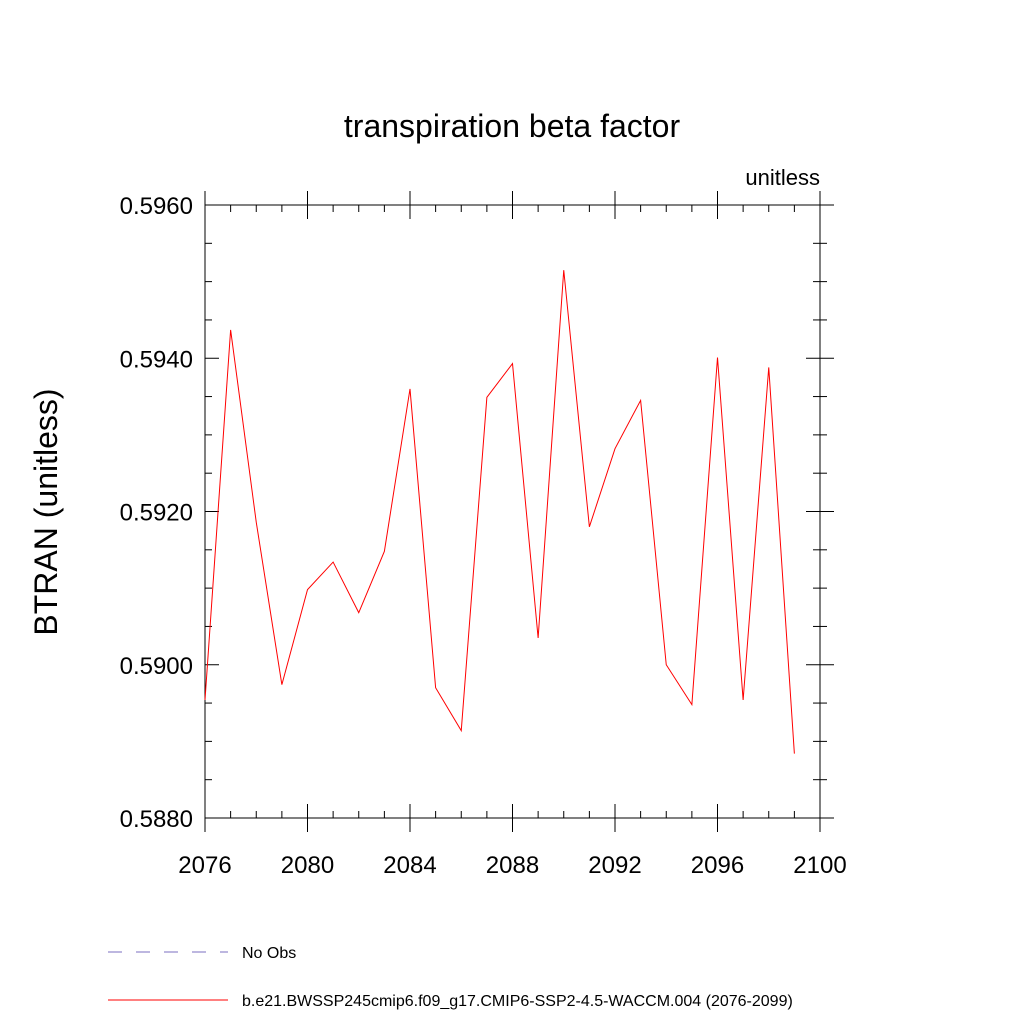 This screenshot has width=1024, height=1024. What do you see at coordinates (204, 865) in the screenshot?
I see `x-tick-label: 2076` at bounding box center [204, 865].